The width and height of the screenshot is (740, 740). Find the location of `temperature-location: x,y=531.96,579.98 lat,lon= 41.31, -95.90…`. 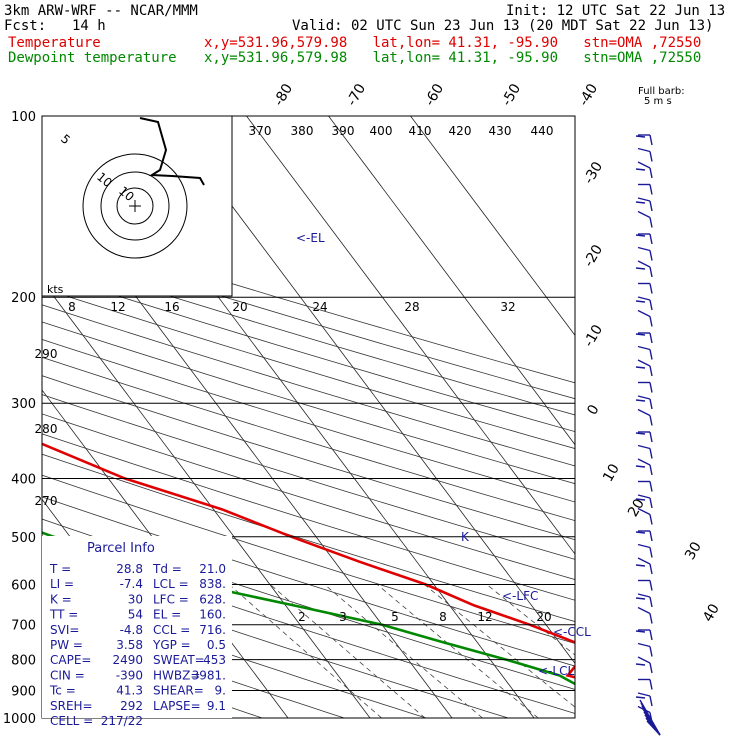

temperature-location: x,y=531.96,579.98 lat,lon= 41.31, -95.90… is located at coordinates (453, 43).